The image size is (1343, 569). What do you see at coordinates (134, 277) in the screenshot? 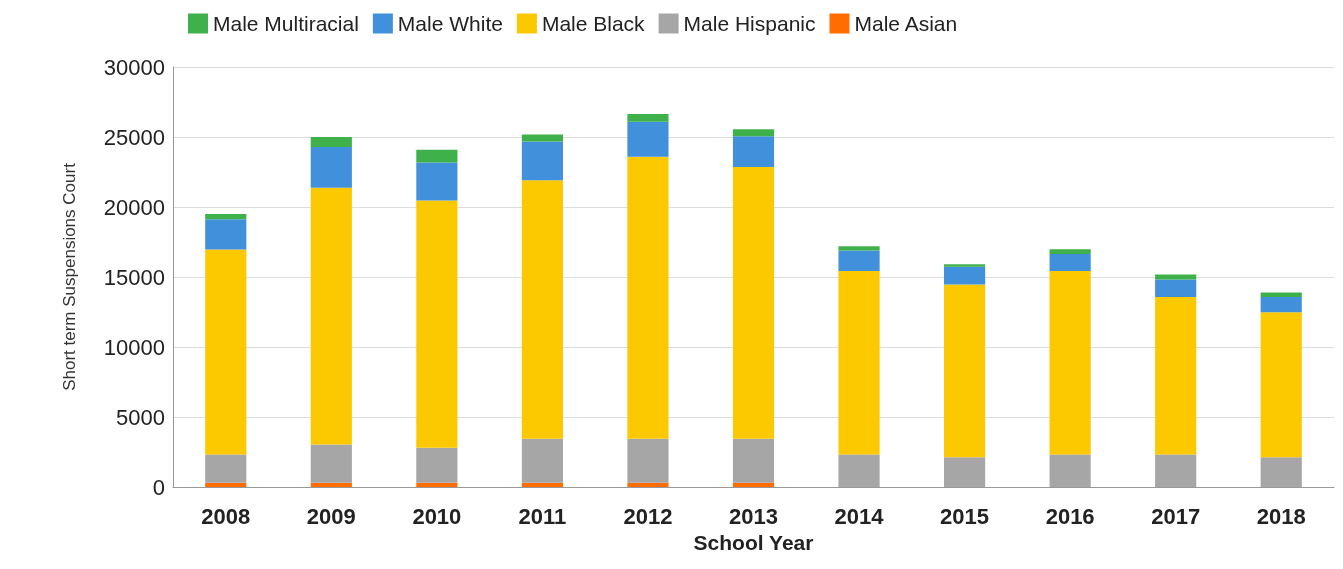
I see `y-tick-label: 15000` at bounding box center [134, 277].